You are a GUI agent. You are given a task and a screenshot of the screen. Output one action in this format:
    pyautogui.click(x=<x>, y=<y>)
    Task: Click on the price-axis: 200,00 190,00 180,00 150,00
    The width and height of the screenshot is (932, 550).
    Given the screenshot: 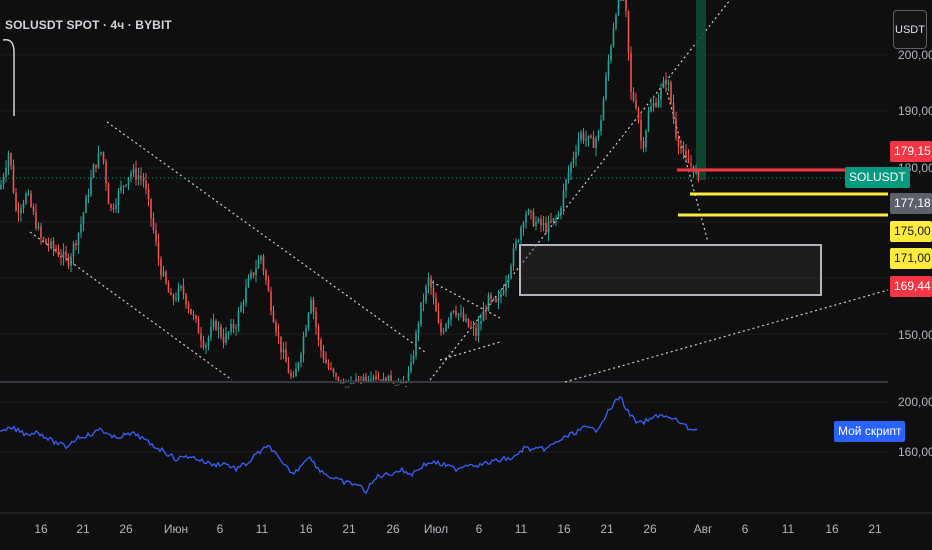 What is the action you would take?
    pyautogui.click(x=915, y=195)
    